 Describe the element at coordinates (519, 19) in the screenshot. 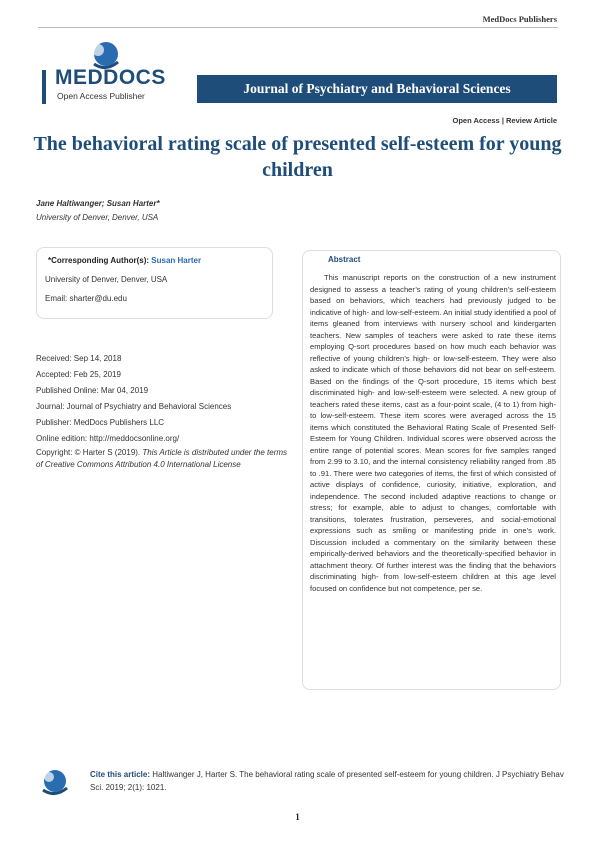

I see `publisher-name: MedDocs Publishers` at that location.